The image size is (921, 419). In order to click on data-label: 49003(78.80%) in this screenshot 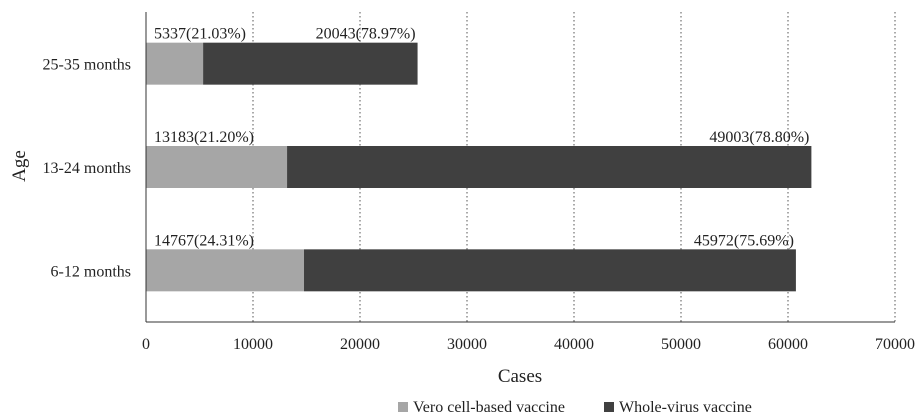, I will do `click(759, 137)`.